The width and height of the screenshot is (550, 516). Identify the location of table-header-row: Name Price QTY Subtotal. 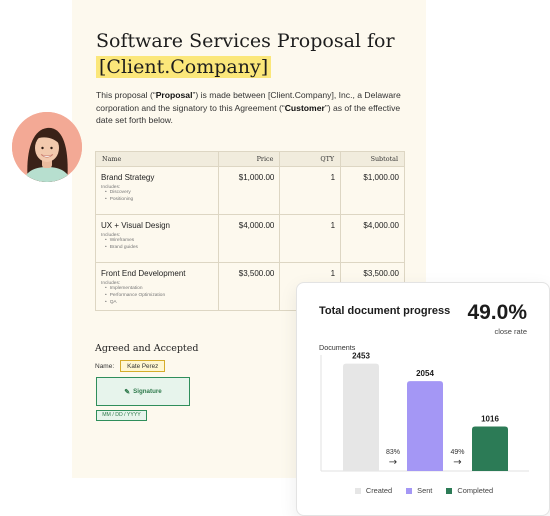
(250, 159).